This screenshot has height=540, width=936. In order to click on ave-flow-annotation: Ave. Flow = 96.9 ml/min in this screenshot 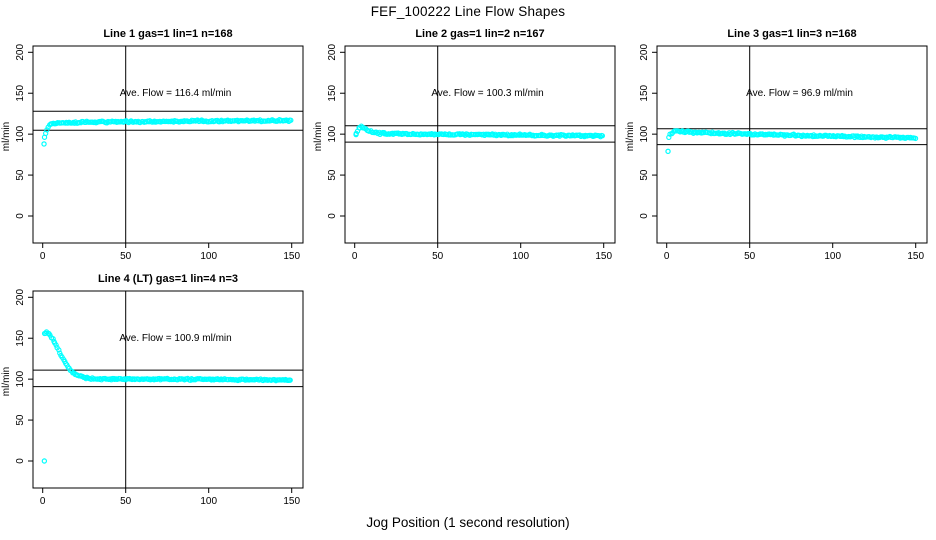, I will do `click(799, 93)`.